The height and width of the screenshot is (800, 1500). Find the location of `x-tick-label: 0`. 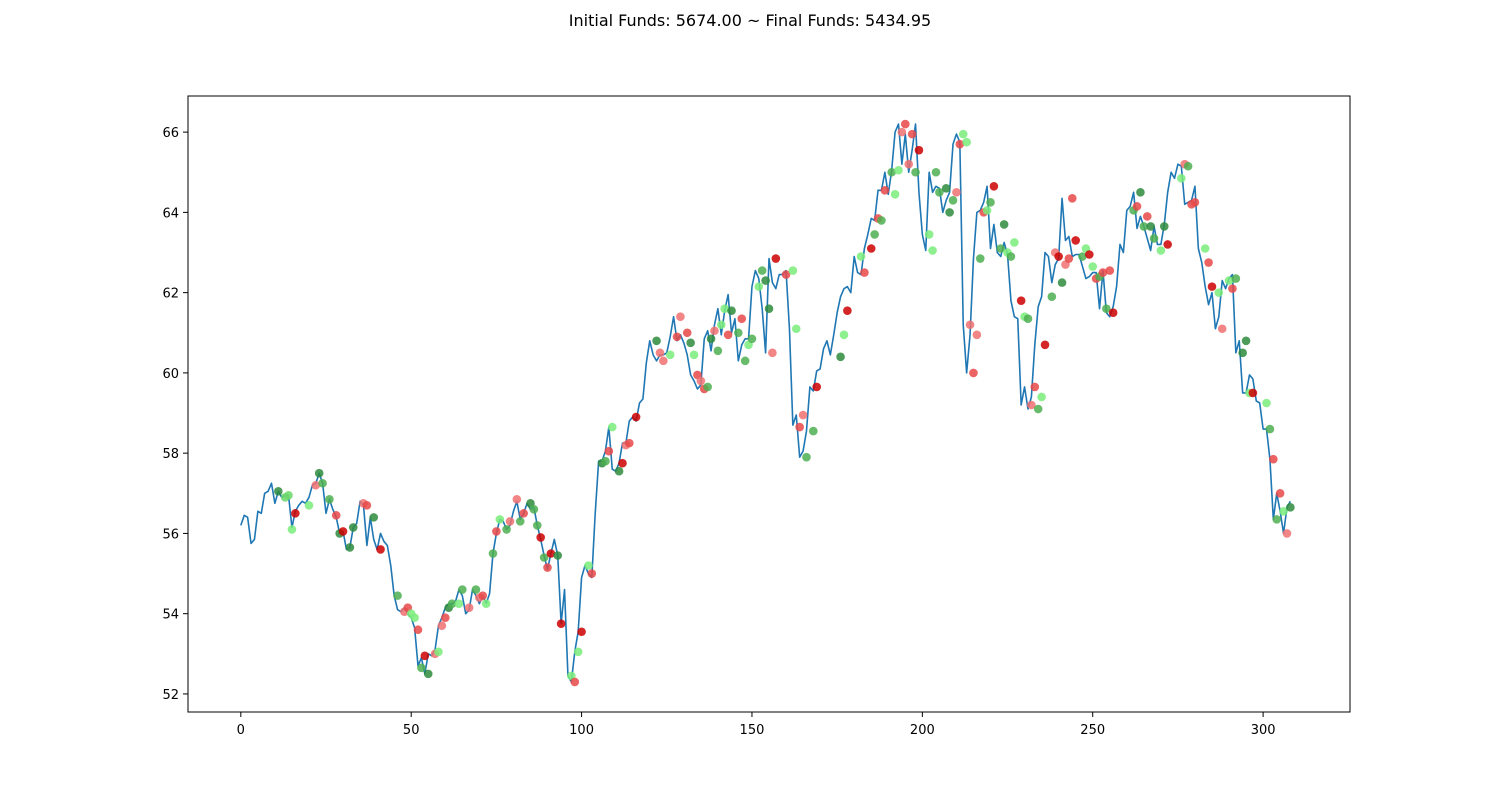

x-tick-label: 0 is located at coordinates (241, 730).